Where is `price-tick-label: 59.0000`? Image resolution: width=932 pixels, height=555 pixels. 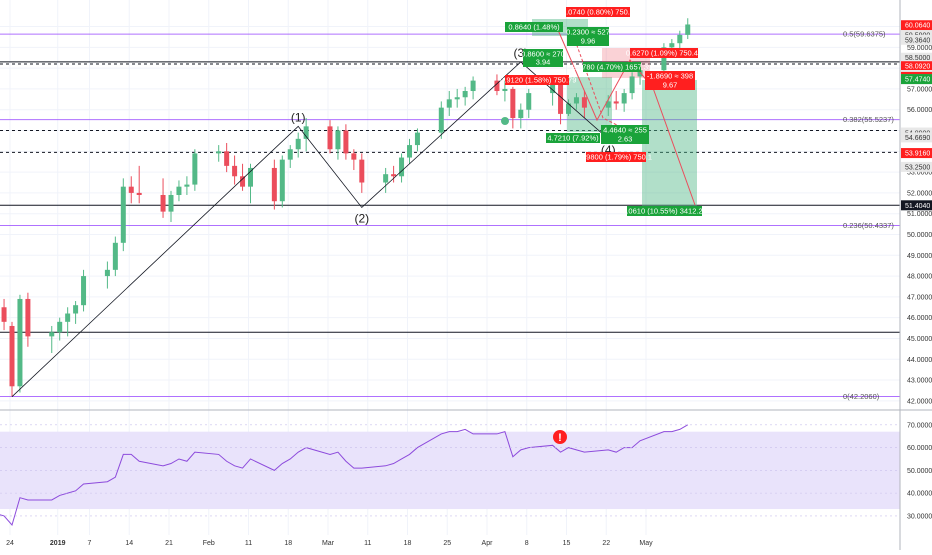
price-tick-label: 59.0000 is located at coordinates (919, 48).